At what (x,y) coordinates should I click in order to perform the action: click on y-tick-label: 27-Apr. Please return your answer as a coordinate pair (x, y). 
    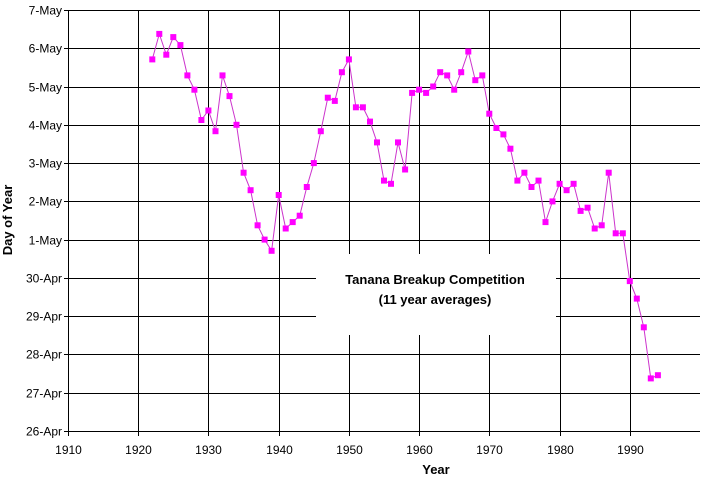
    Looking at the image, I should click on (44, 394).